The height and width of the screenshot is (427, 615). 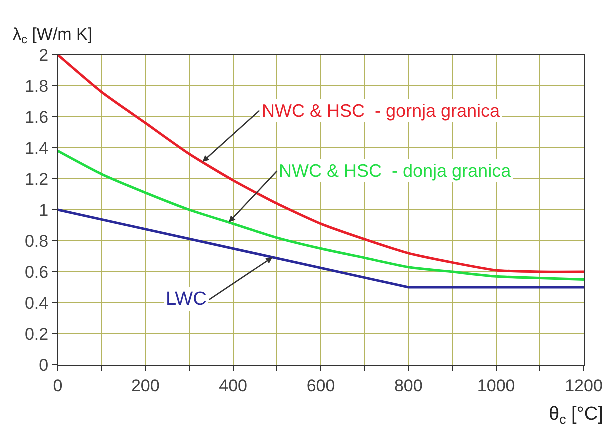 I want to click on y-tick-label: 0.8, so click(x=36, y=241).